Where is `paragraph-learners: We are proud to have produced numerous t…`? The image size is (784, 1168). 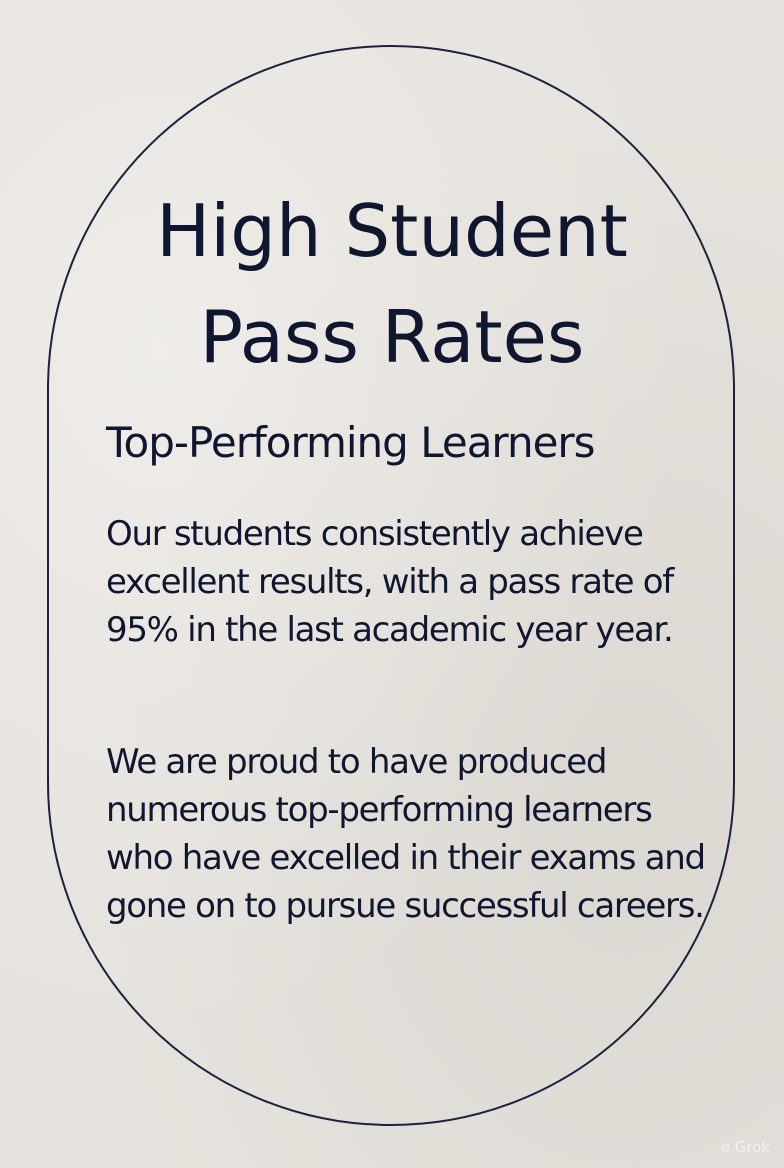 paragraph-learners: We are proud to have produced numerous t… is located at coordinates (406, 834).